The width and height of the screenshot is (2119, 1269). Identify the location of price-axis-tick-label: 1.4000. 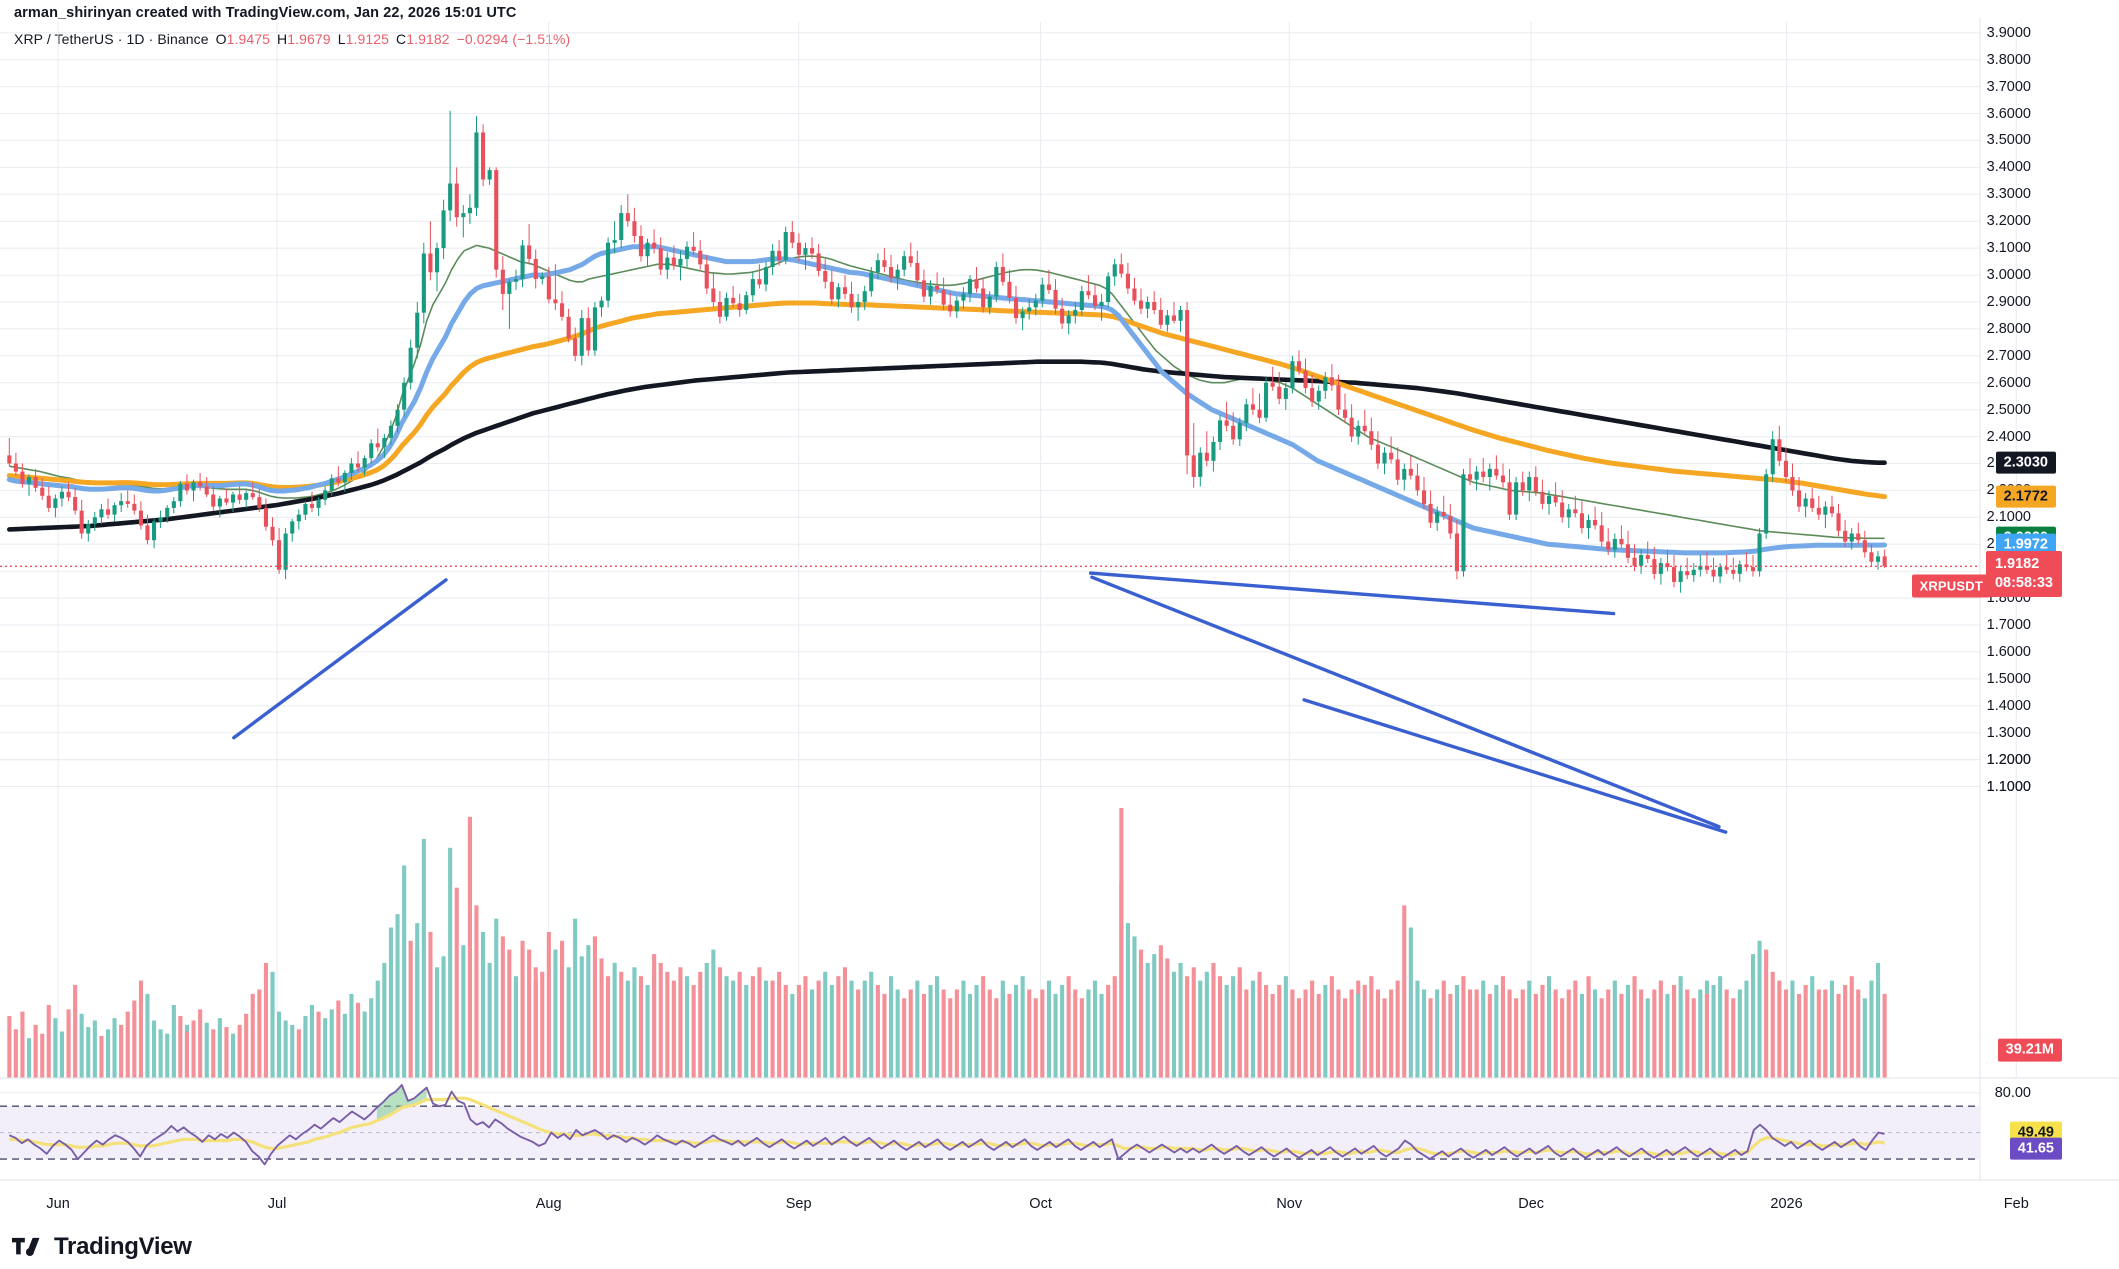
(2008, 705).